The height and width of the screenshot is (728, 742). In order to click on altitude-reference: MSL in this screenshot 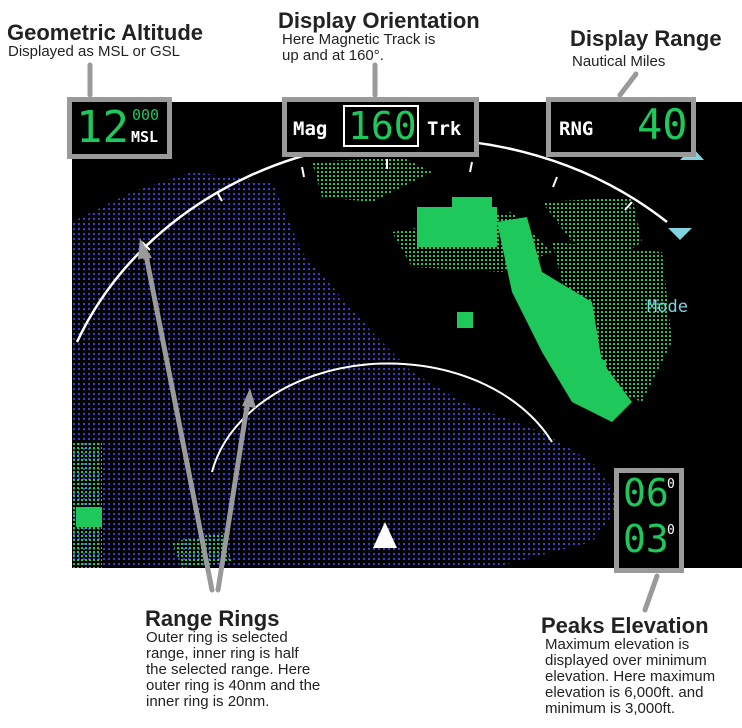, I will do `click(145, 137)`.